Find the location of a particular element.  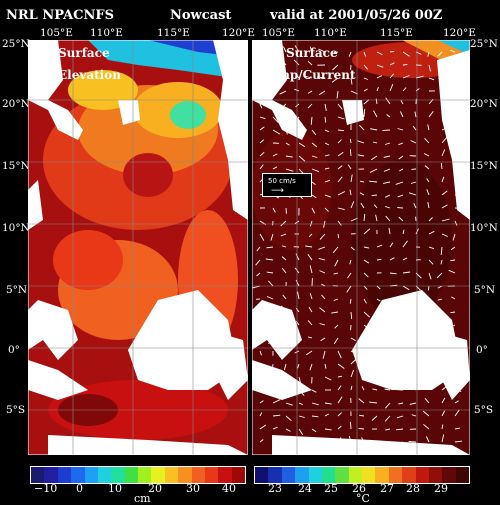

model-title: NRL NPACNFS is located at coordinates (60, 15).